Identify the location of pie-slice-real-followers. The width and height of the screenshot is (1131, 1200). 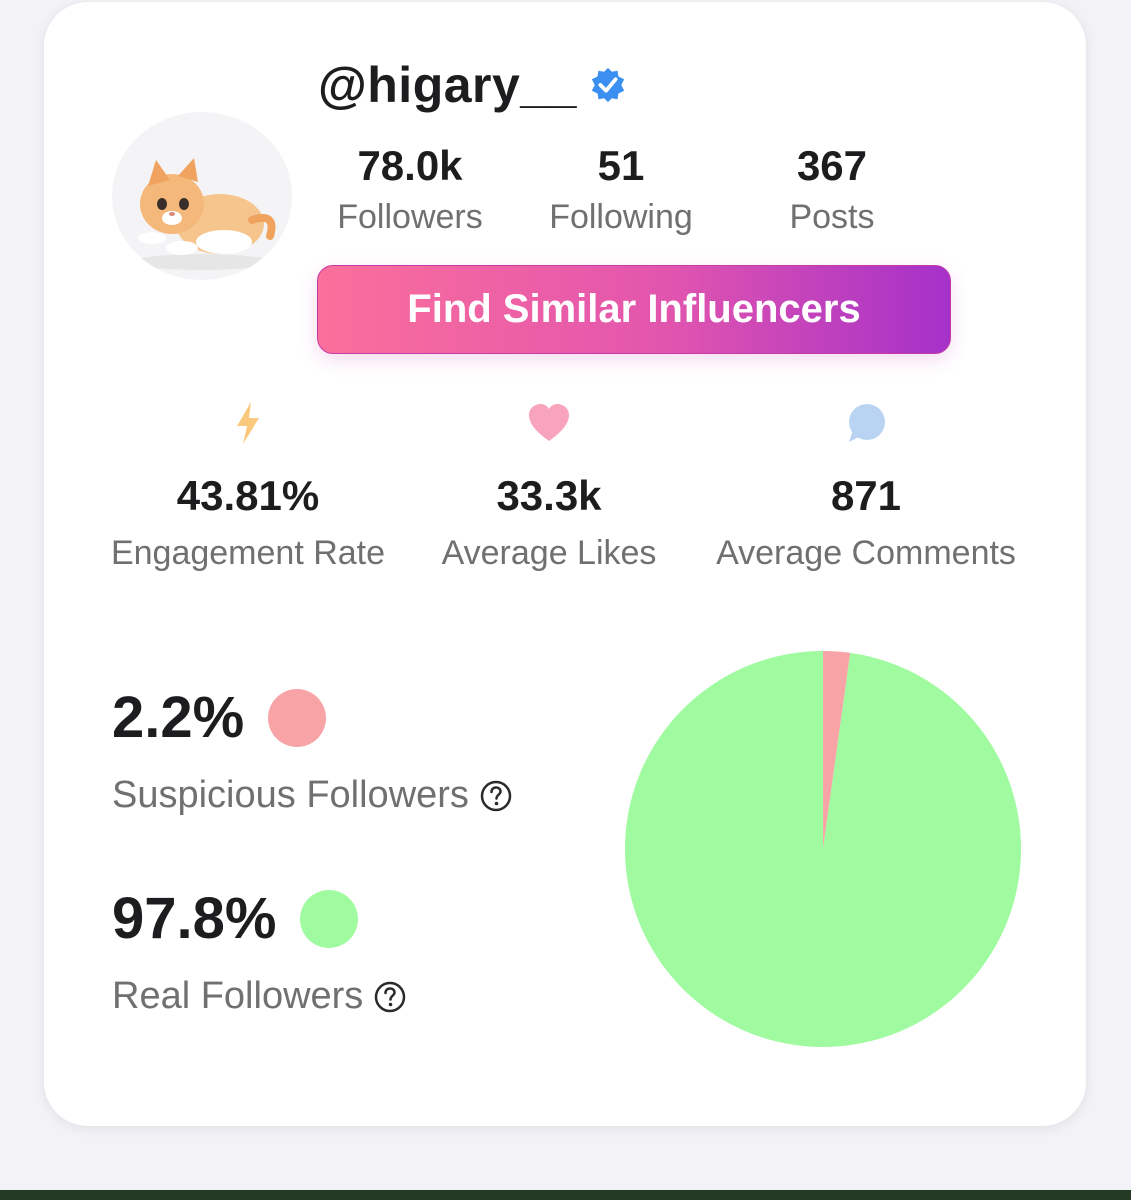
(822, 849).